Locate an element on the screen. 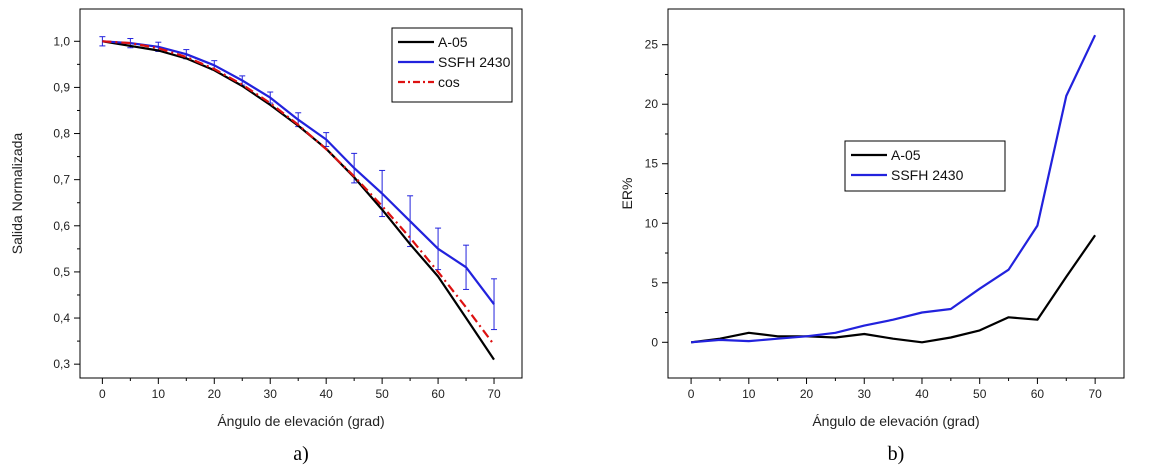 The image size is (1164, 468). y-tick-label: 0,6 is located at coordinates (61, 226).